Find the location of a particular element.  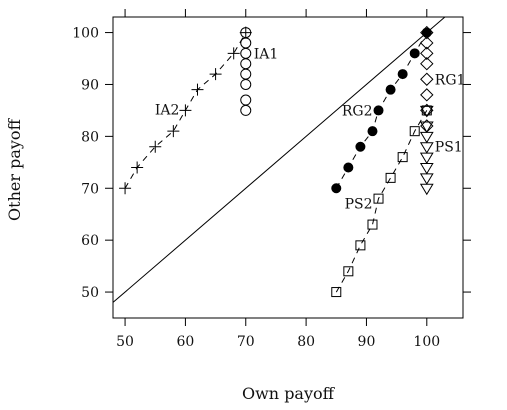

series-line-ps2 is located at coordinates (381, 201).